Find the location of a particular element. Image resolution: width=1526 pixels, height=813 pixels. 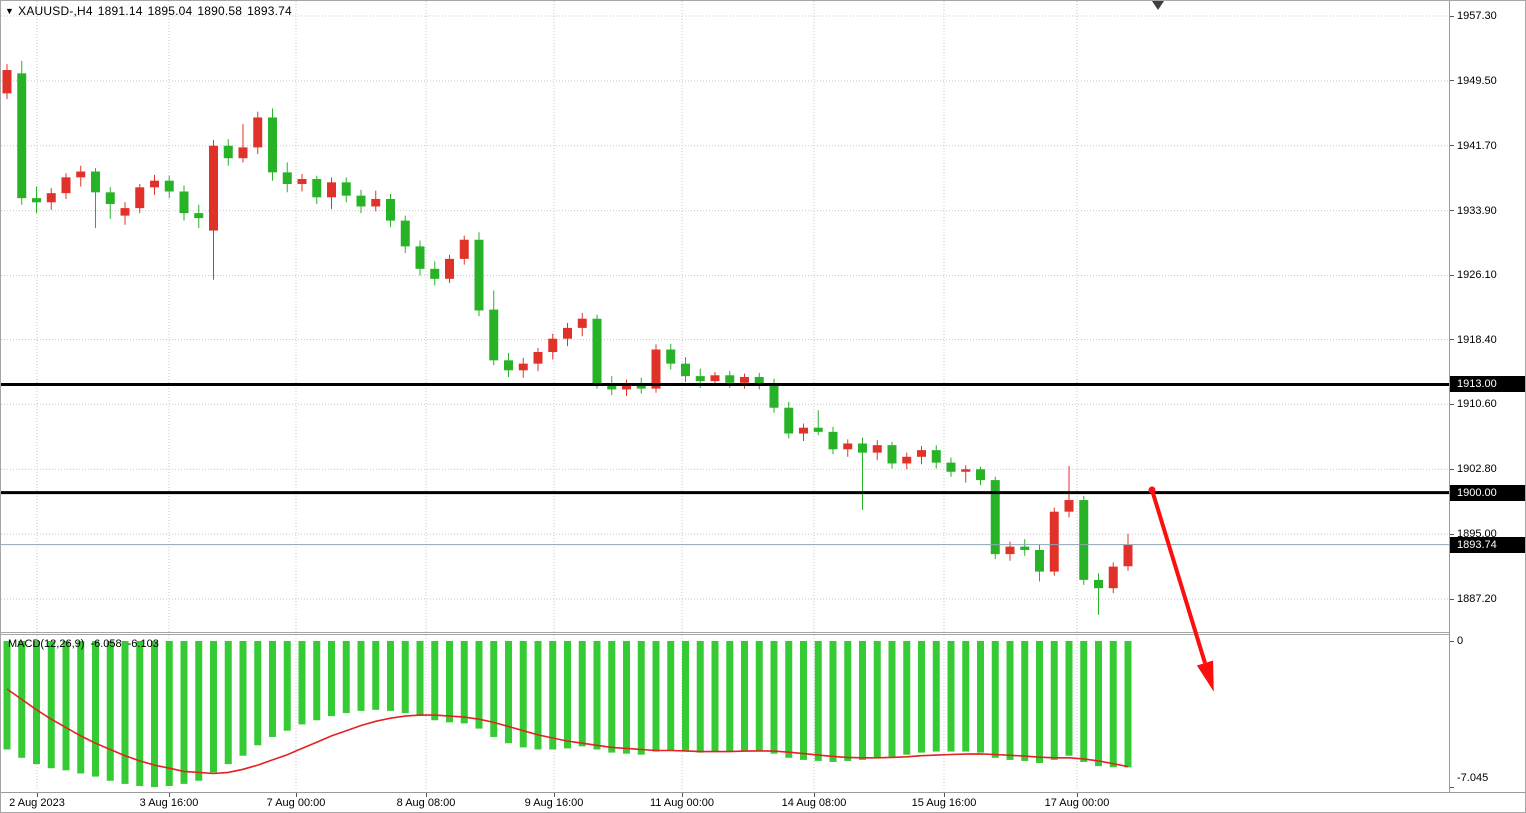

trend-arrow-head-icon is located at coordinates (1205, 676).